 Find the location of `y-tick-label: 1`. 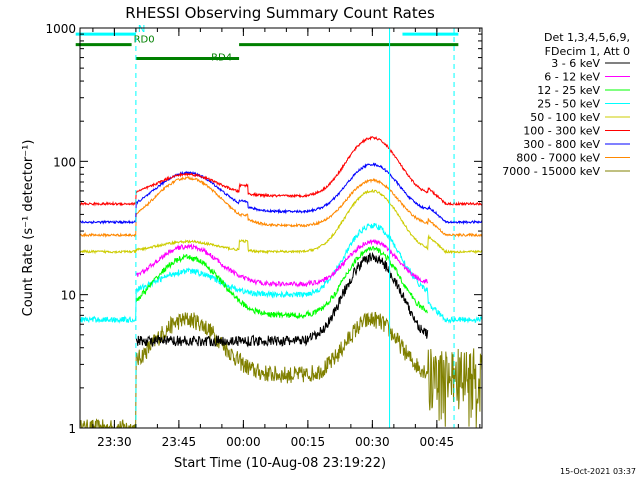

y-tick-label: 1 is located at coordinates (72, 429).